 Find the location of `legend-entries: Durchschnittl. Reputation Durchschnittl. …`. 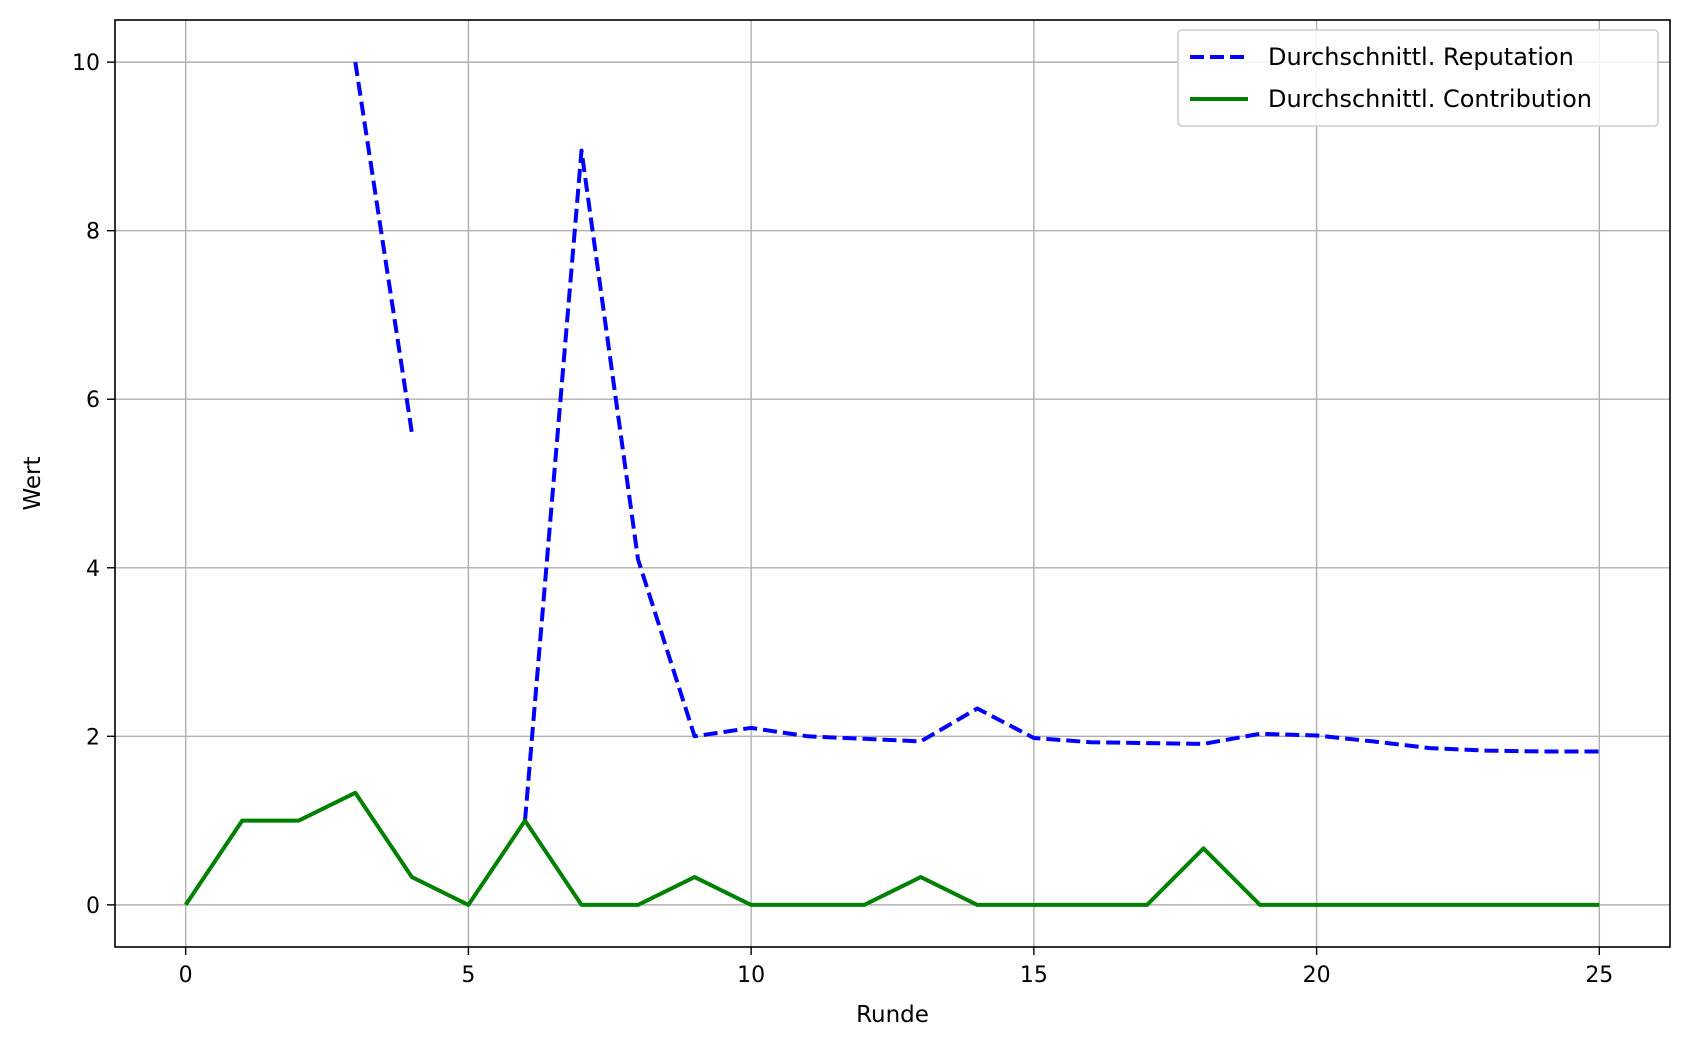

legend-entries: Durchschnittl. Reputation Durchschnittl. … is located at coordinates (1391, 78).